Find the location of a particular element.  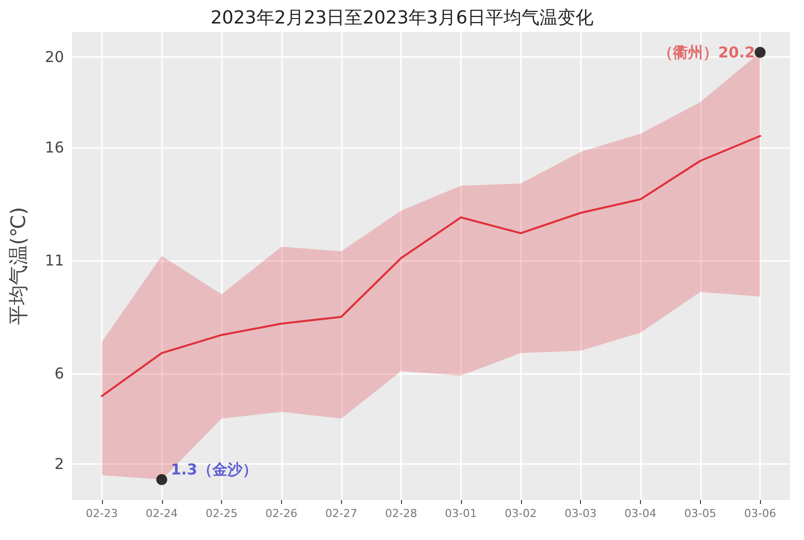

x-tick-label: 02-25 is located at coordinates (222, 513).